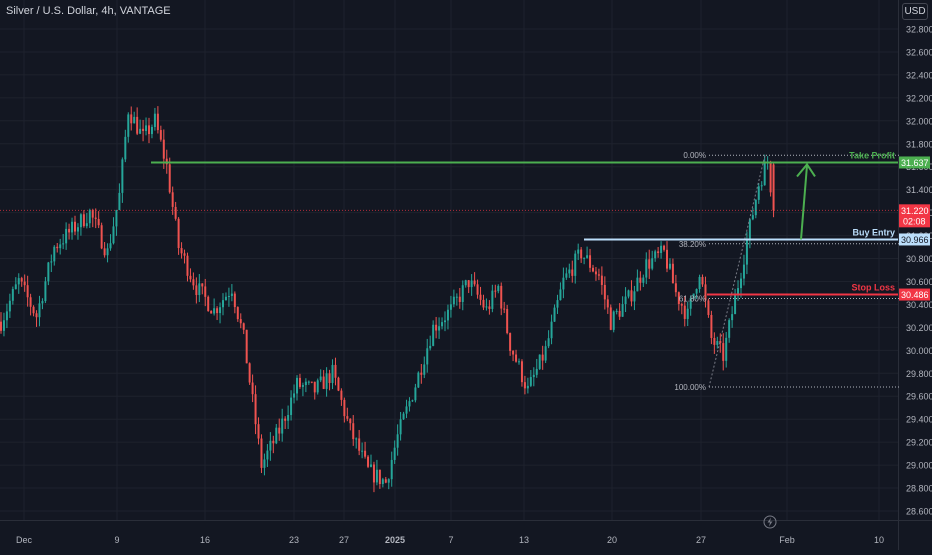 This screenshot has height=555, width=932. Describe the element at coordinates (919, 374) in the screenshot. I see `y-tick-label: 29.800` at that location.